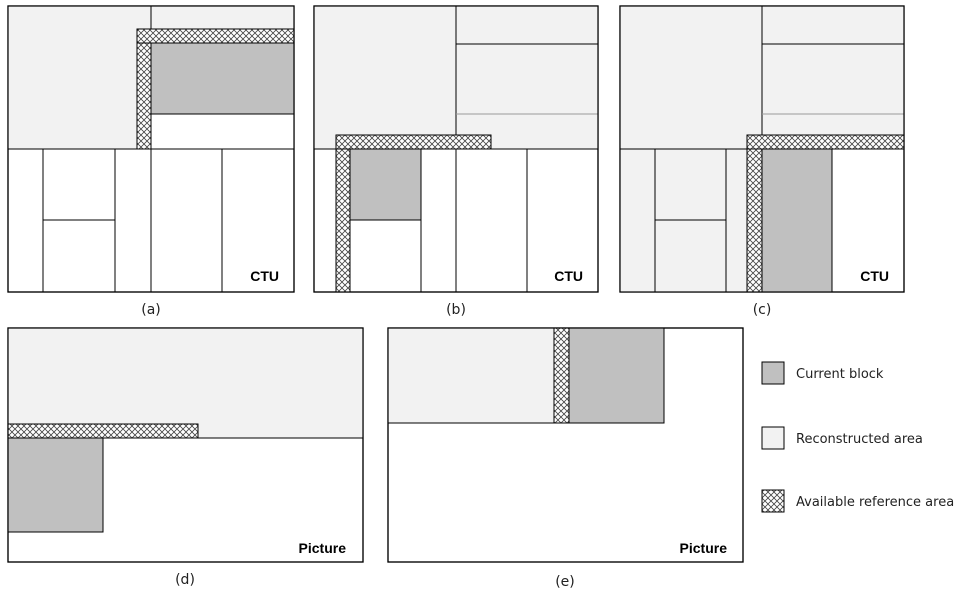 This screenshot has height=593, width=976. I want to click on legend-label-available-reference-area: Available reference area, so click(875, 502).